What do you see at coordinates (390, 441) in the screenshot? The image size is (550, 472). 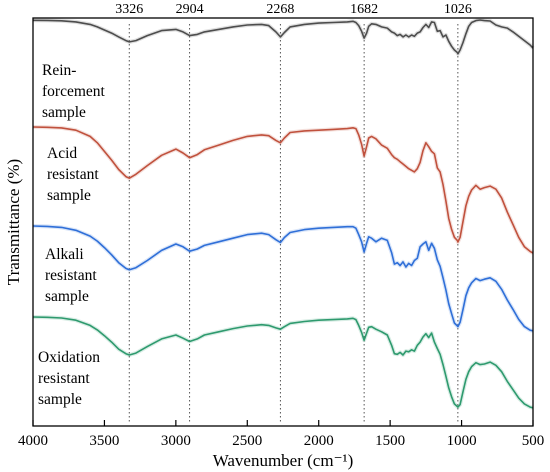 I see `x-tick-label-1500: 1500` at bounding box center [390, 441].